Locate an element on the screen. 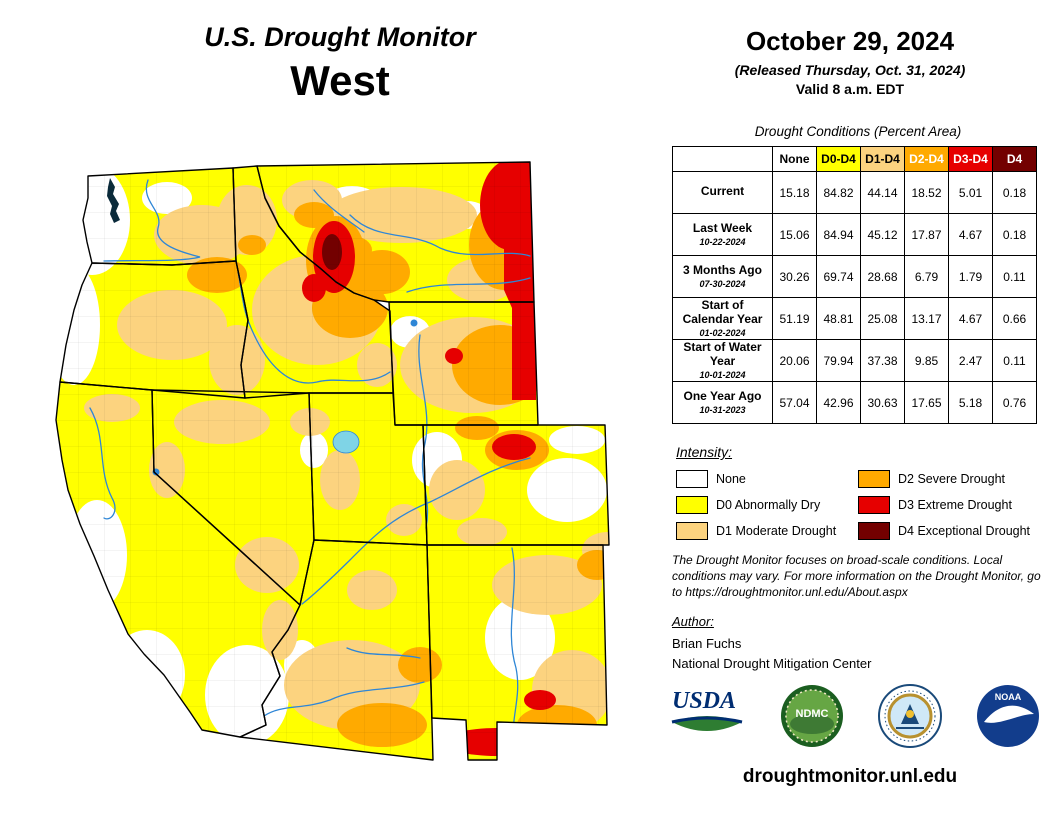 This screenshot has width=1056, height=816. value-cell: 17.87 is located at coordinates (926, 234).